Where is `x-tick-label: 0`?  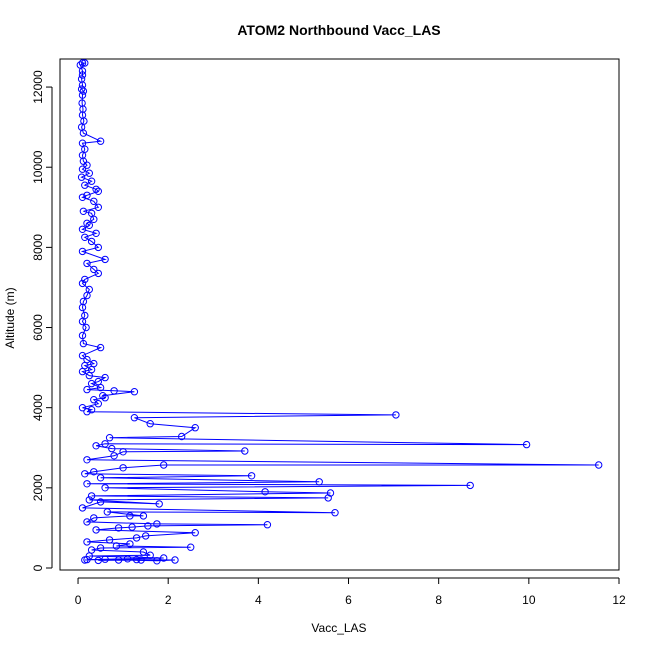
x-tick-label: 0 is located at coordinates (78, 600).